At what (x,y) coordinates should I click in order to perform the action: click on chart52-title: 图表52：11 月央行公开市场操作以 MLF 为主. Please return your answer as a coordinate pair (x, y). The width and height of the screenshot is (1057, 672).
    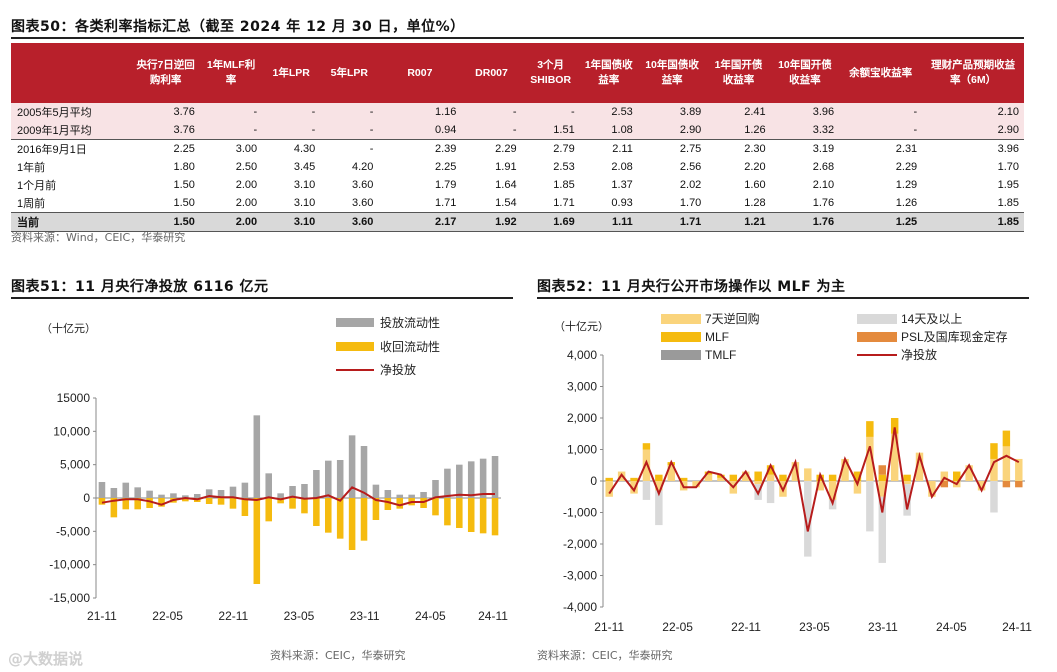
    Looking at the image, I should click on (691, 287).